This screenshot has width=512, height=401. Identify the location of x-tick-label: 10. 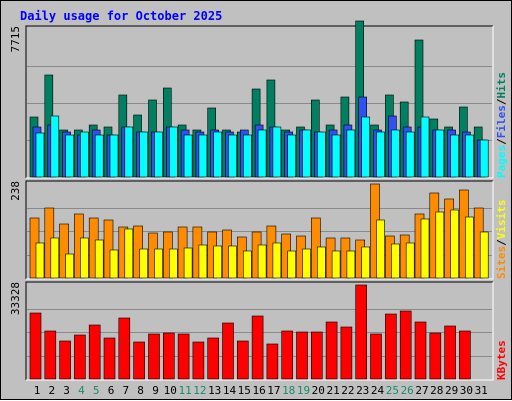
(170, 390).